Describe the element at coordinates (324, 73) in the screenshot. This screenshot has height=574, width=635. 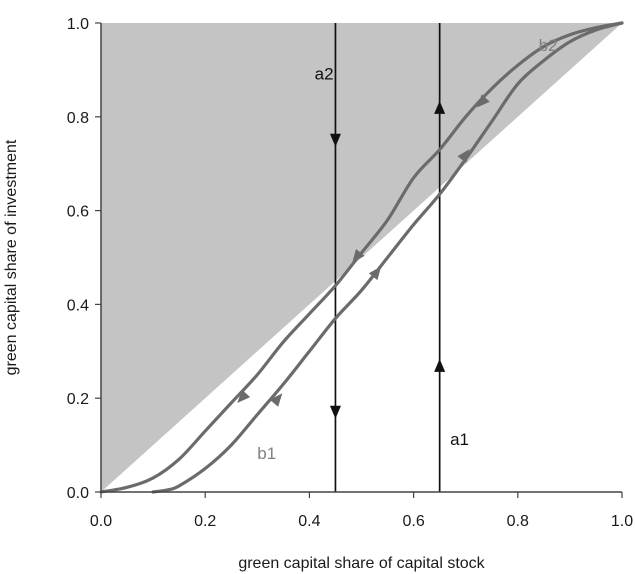
I see `annotation-a2: a2` at that location.